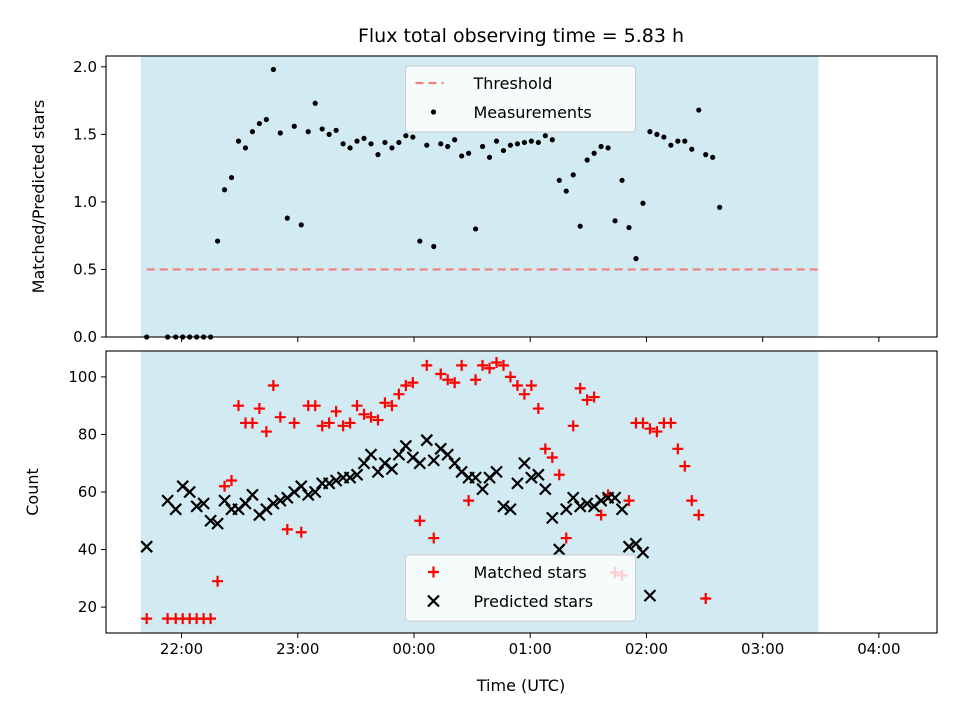 This screenshot has width=960, height=720. Describe the element at coordinates (85, 269) in the screenshot. I see `y-tick-label: 0.5` at that location.